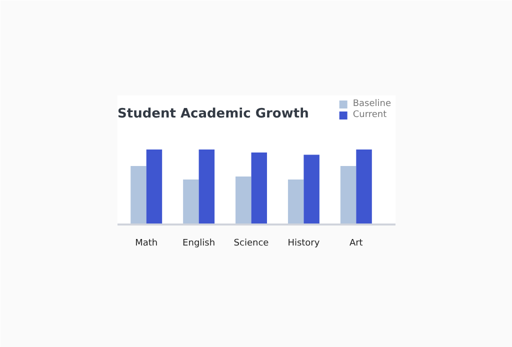 This screenshot has height=347, width=512. What do you see at coordinates (213, 114) in the screenshot?
I see `chart-title: Student Academic Growth` at bounding box center [213, 114].